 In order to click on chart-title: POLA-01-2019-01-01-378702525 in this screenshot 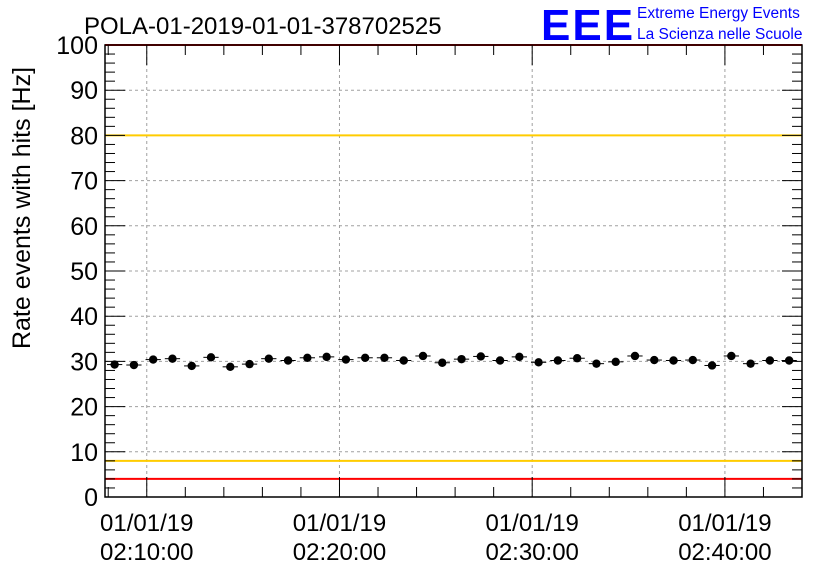, I will do `click(263, 26)`.